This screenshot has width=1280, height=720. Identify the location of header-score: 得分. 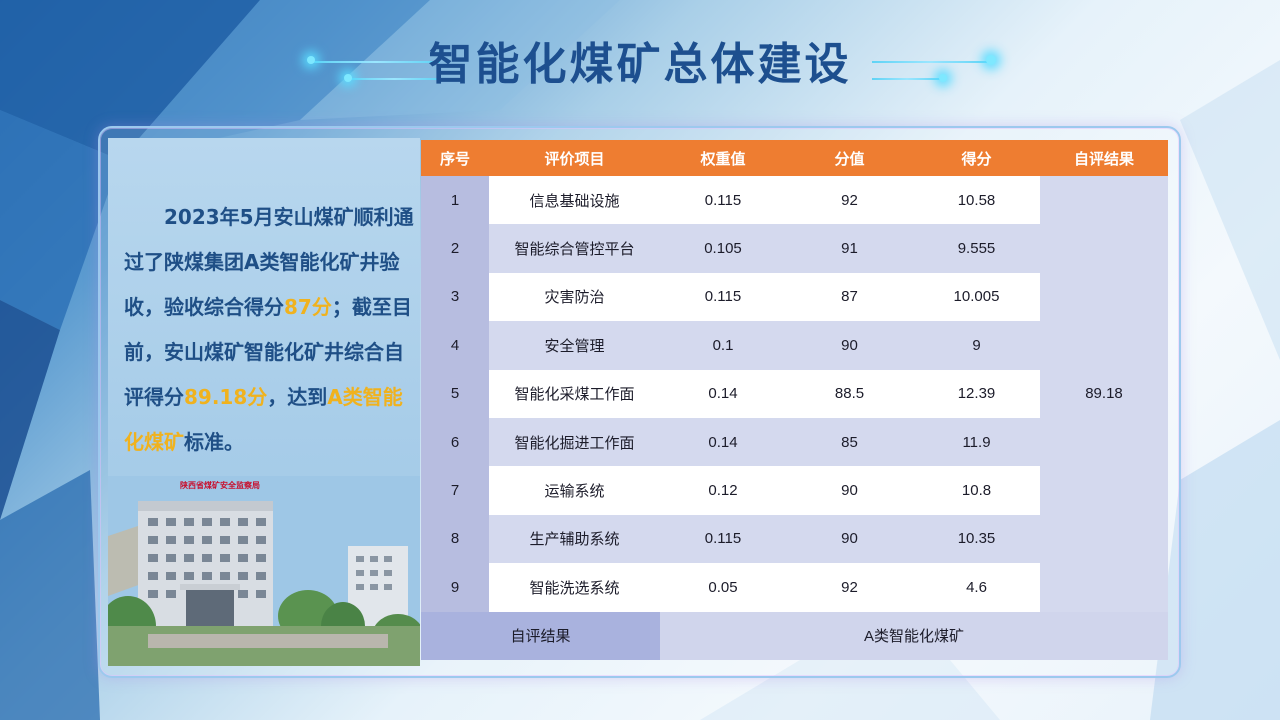
(976, 158).